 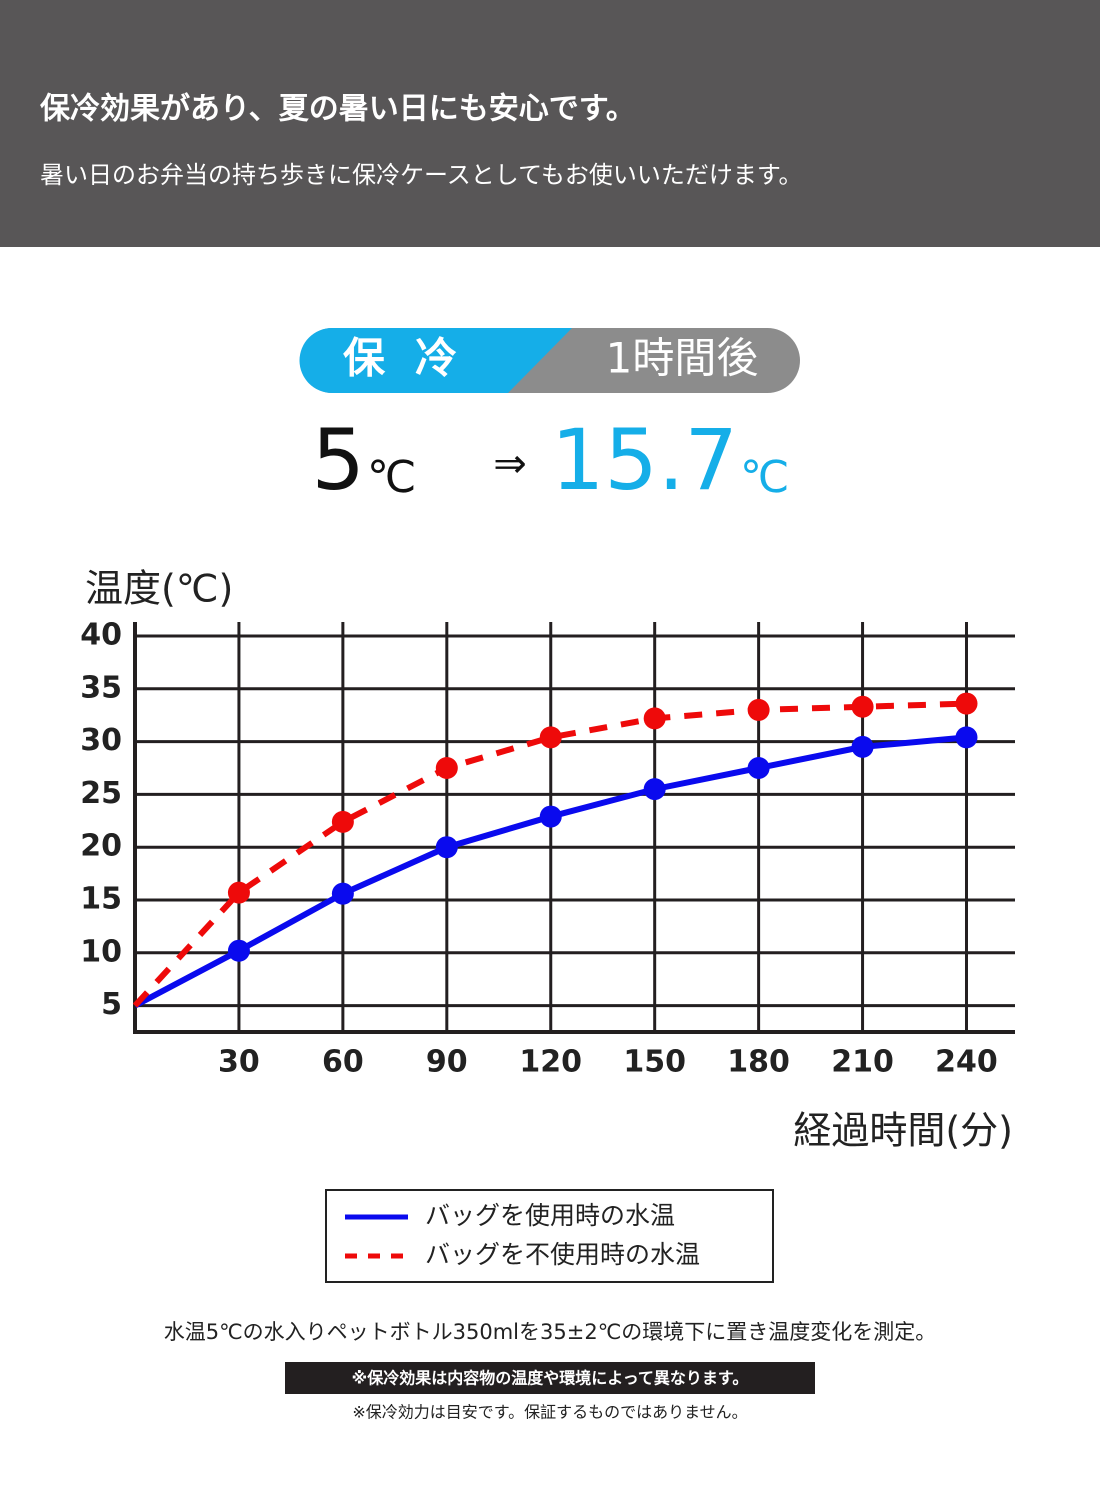 What do you see at coordinates (550, 1332) in the screenshot?
I see `note: 水温5℃の水入りペットボトル350mlを35±2℃の環境下に置き温度変化を測定。` at bounding box center [550, 1332].